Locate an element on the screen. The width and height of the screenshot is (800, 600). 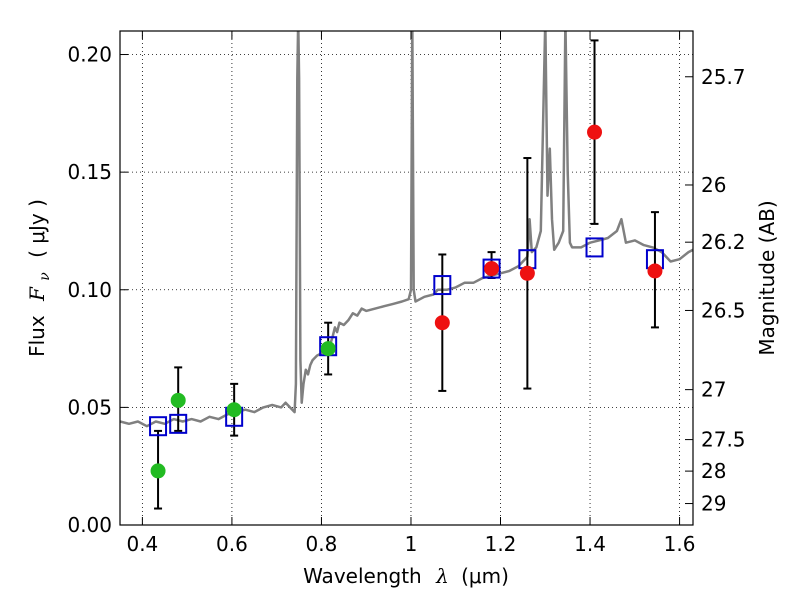
mag-tick-label: 26.5 is located at coordinates (723, 310).